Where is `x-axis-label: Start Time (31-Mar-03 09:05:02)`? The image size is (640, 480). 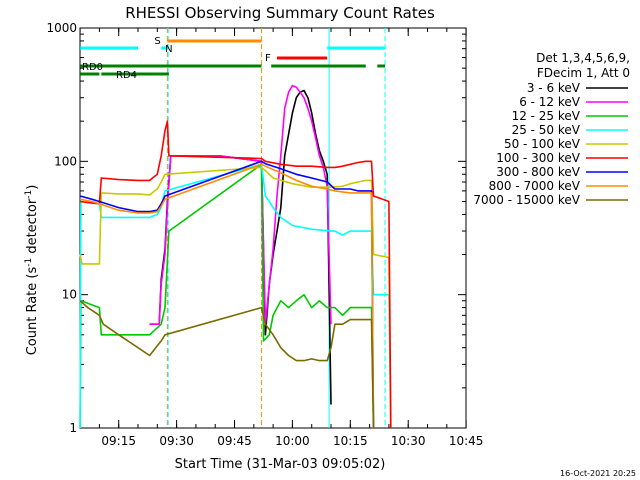 x-axis-label: Start Time (31-Mar-03 09:05:02) is located at coordinates (280, 464).